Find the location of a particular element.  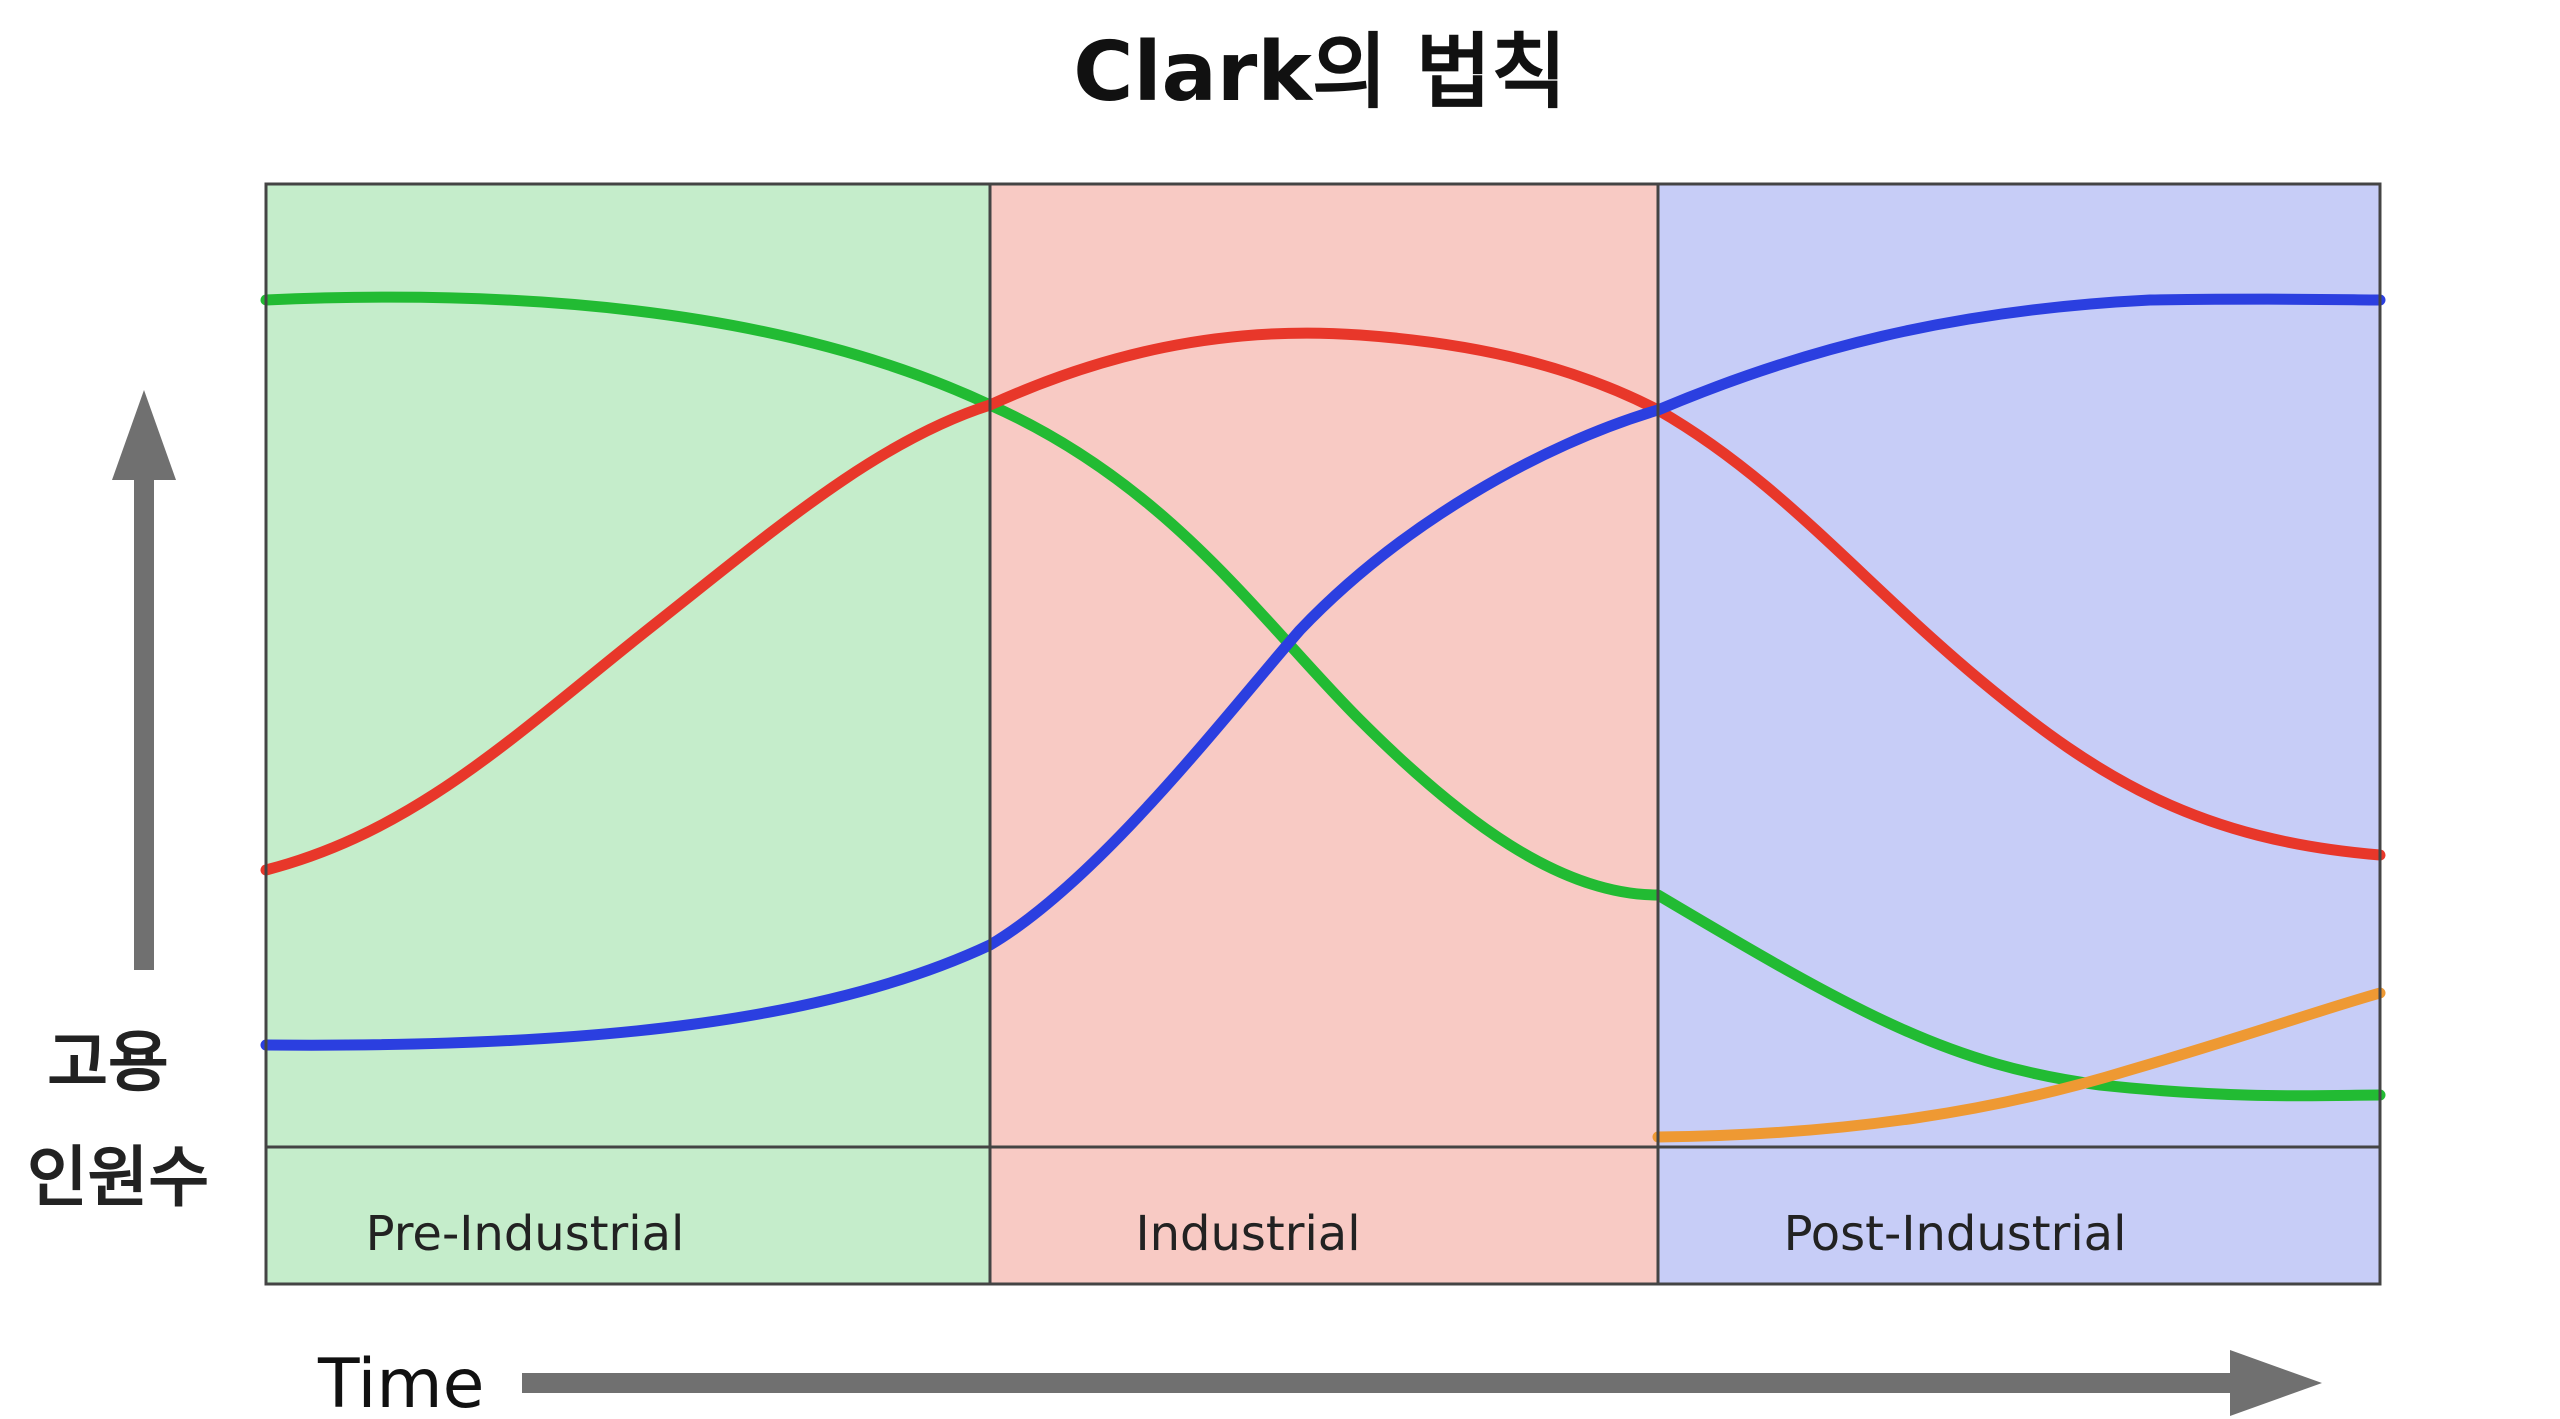

y-axis-arrow is located at coordinates (144, 680).